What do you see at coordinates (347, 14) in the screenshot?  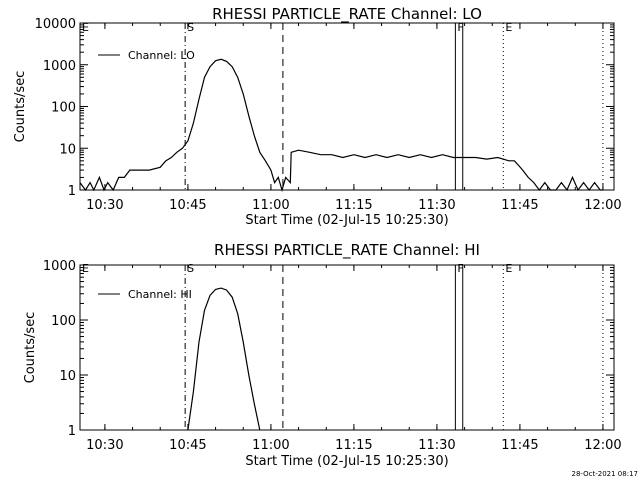 I see `chart-title: RHESSI PARTICLE_RATE Channel: LO` at bounding box center [347, 14].